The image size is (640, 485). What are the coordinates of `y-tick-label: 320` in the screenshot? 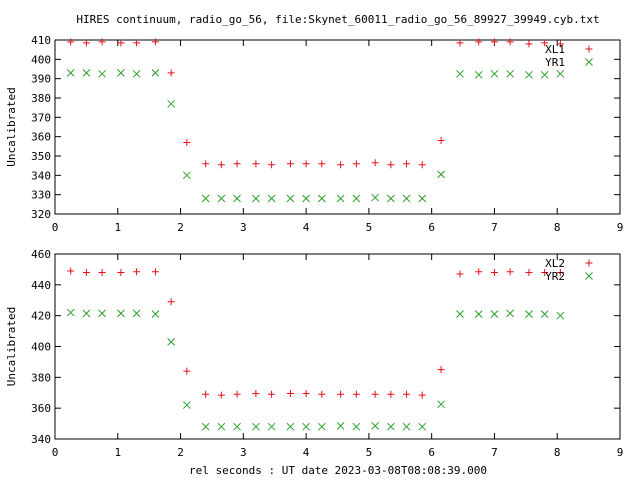 It's located at (41, 214).